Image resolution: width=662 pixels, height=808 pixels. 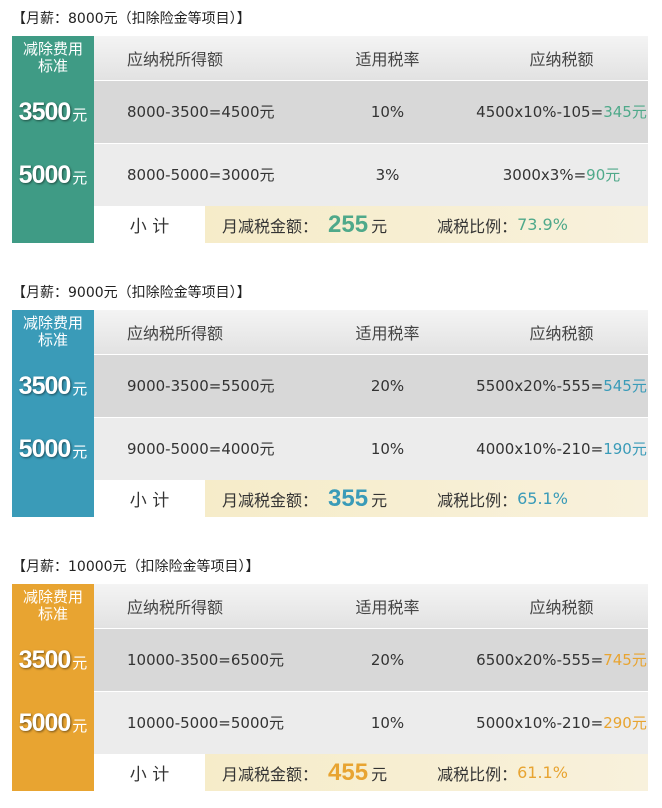 I want to click on heading-text: 【月薪：10000元（扣除险金等项目）】, so click(x=136, y=567).